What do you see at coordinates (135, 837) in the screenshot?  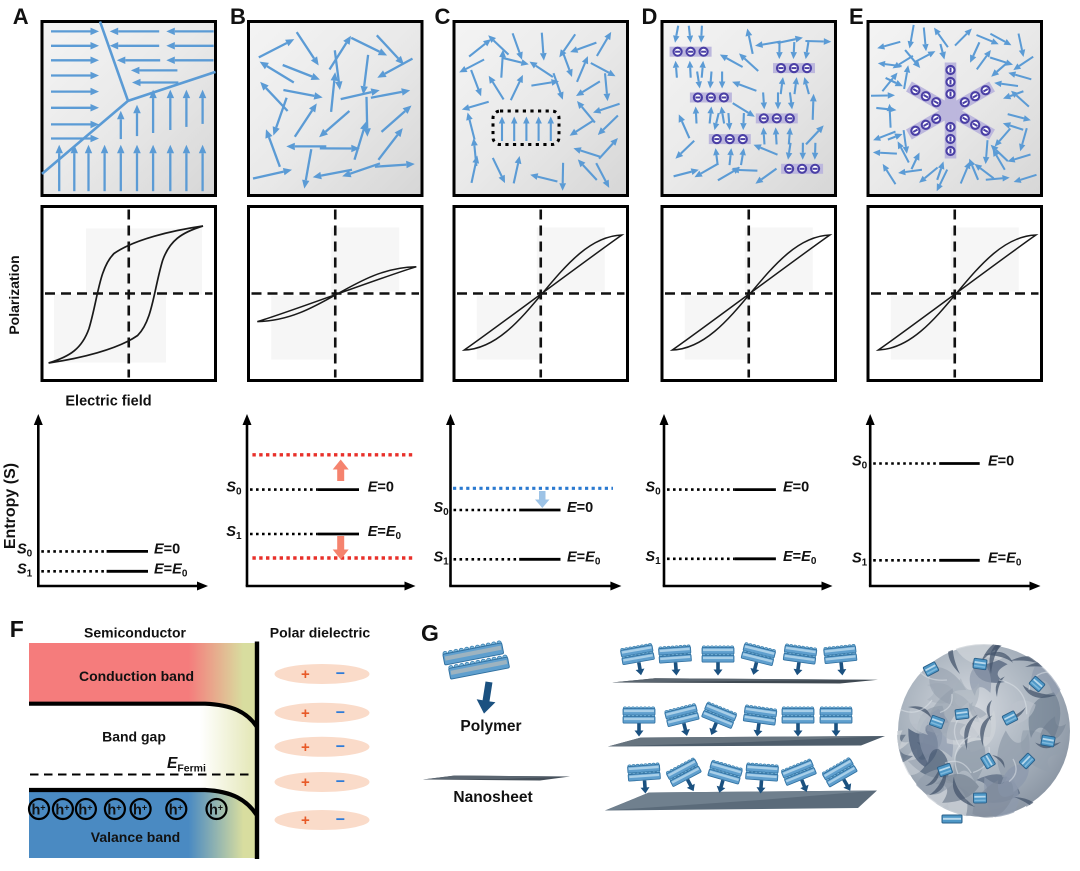 I see `svg-text: Valance band` at bounding box center [135, 837].